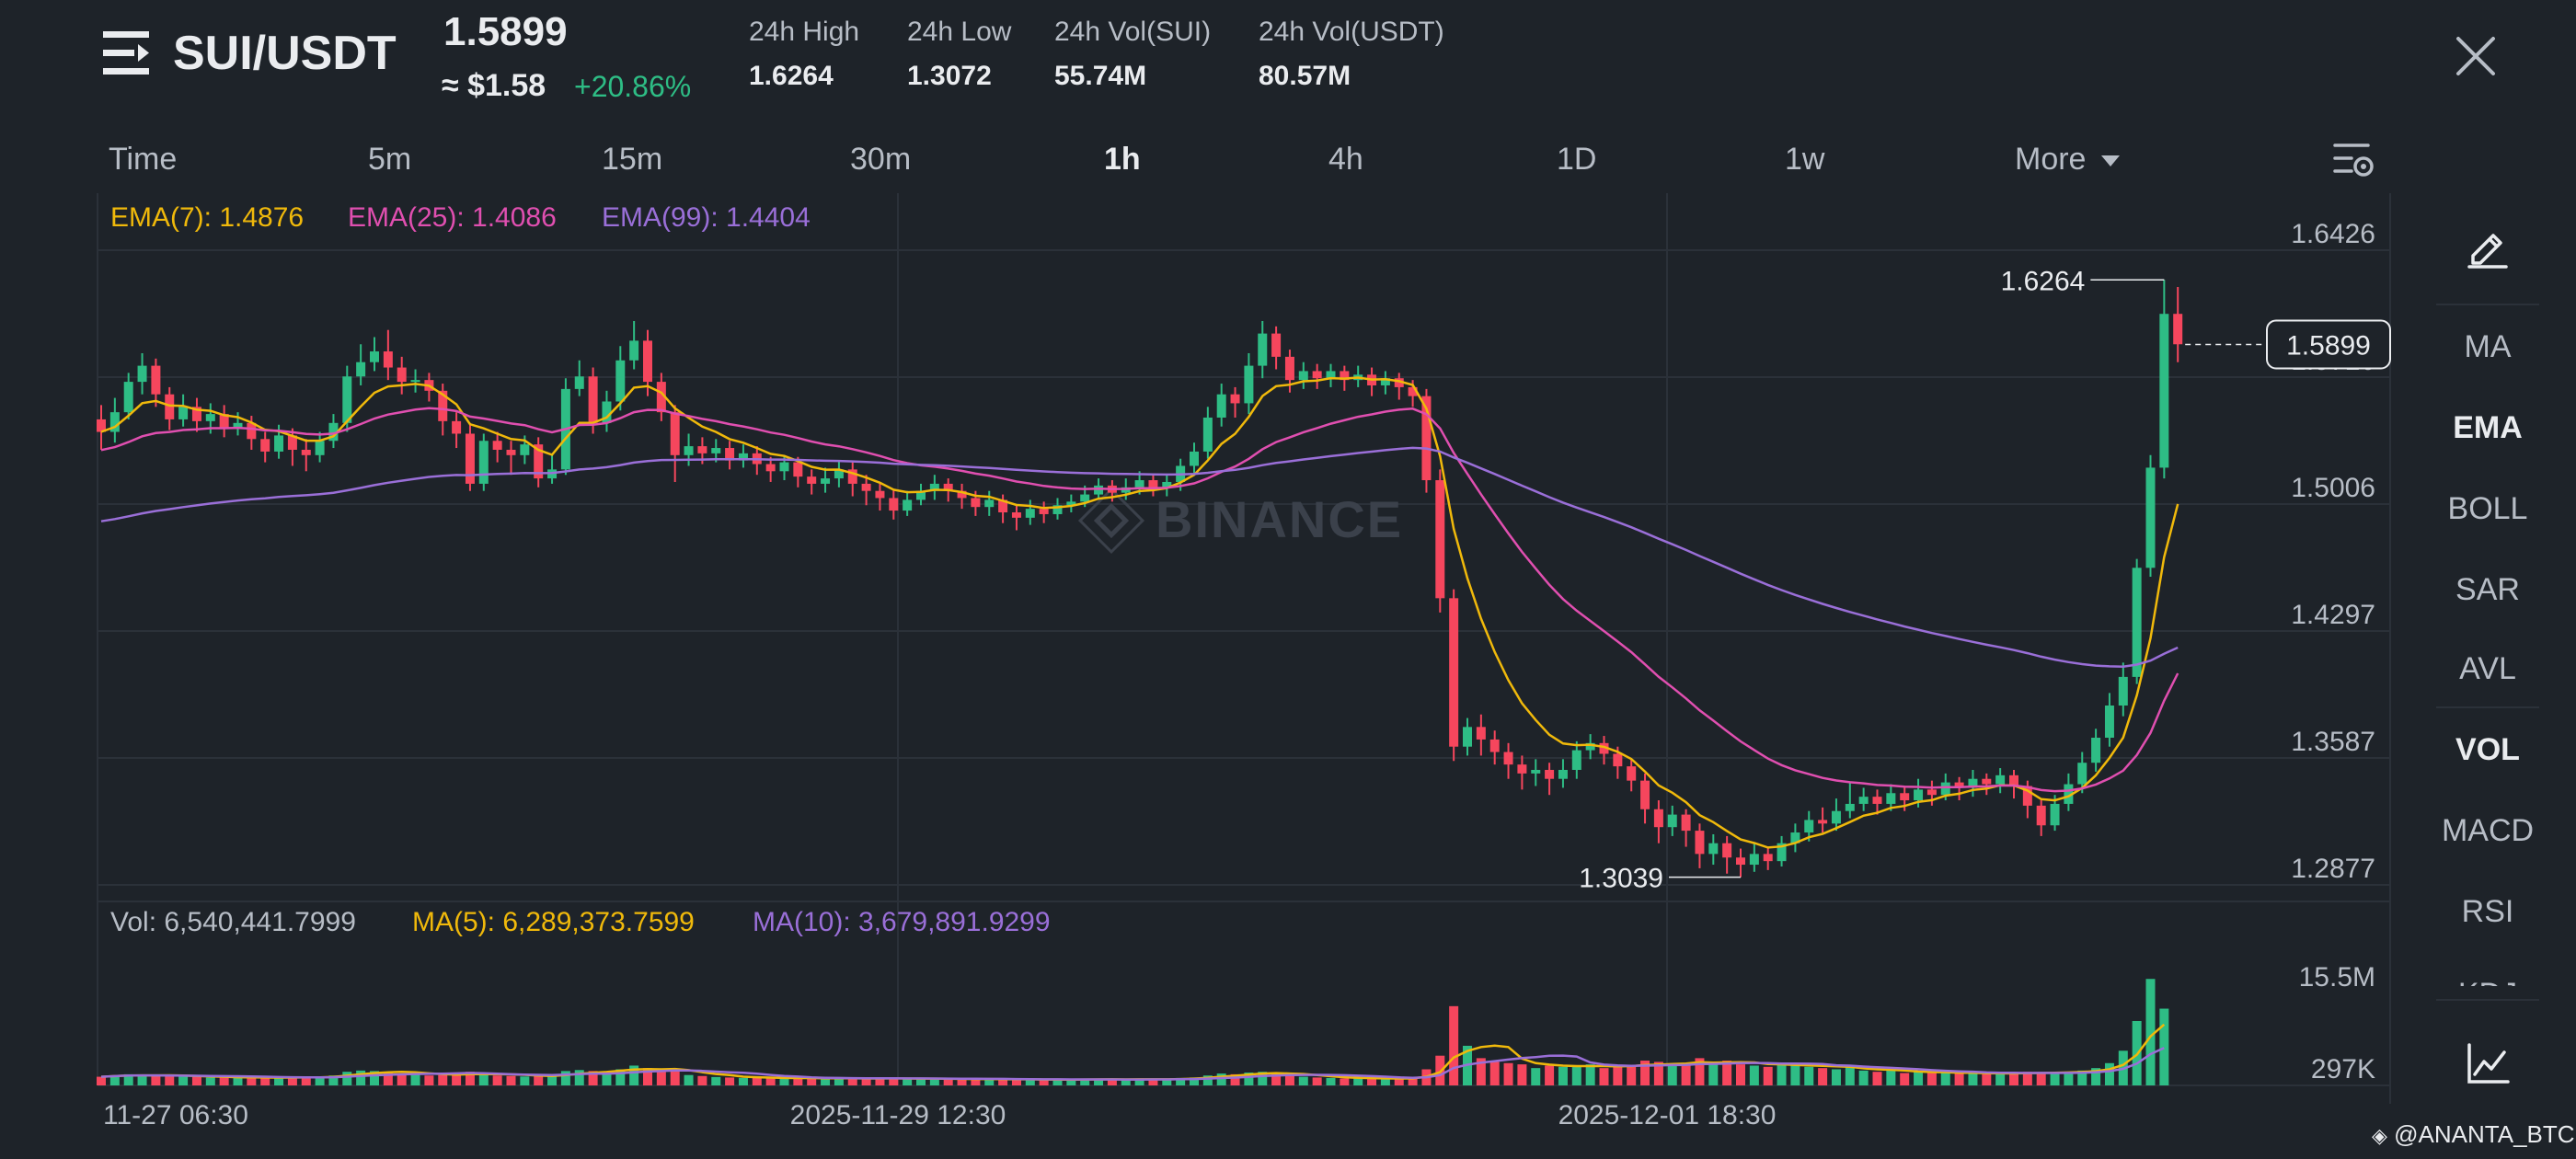 The width and height of the screenshot is (2576, 1159). I want to click on tab-more: More, so click(2068, 160).